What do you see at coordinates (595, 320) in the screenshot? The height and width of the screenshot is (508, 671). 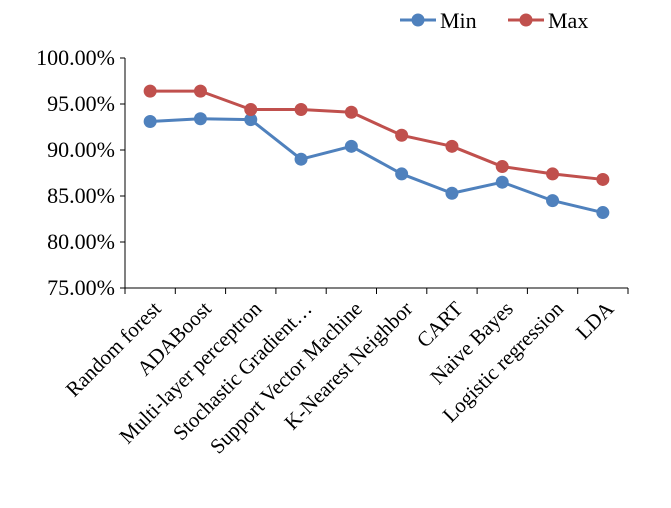 I see `x-tick-label: LDA` at bounding box center [595, 320].